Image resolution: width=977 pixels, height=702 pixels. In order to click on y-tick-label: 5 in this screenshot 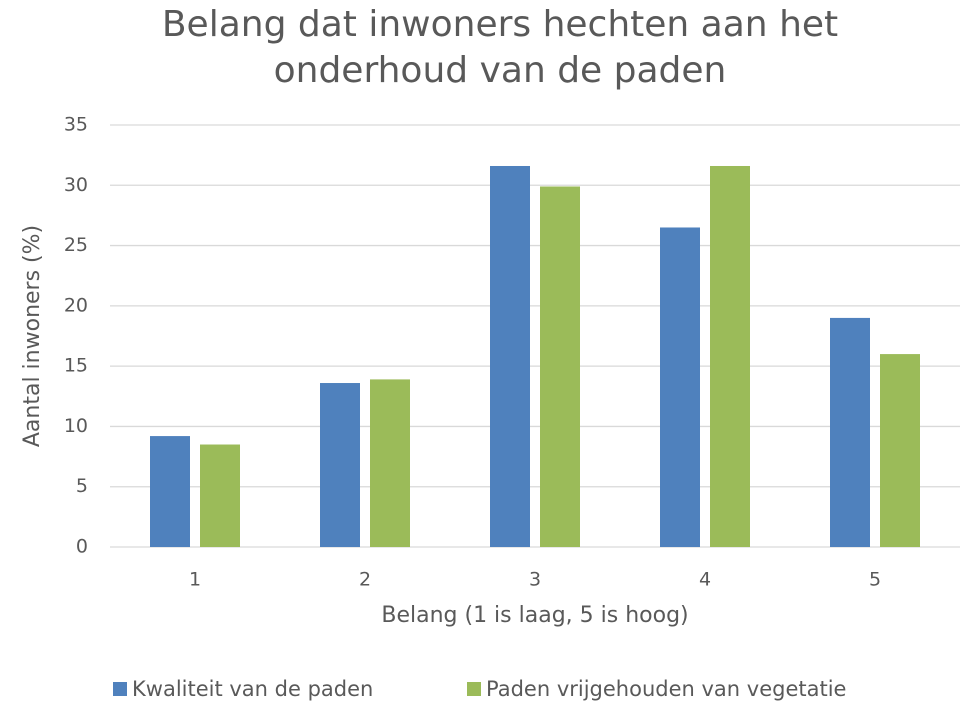, I will do `click(82, 486)`.